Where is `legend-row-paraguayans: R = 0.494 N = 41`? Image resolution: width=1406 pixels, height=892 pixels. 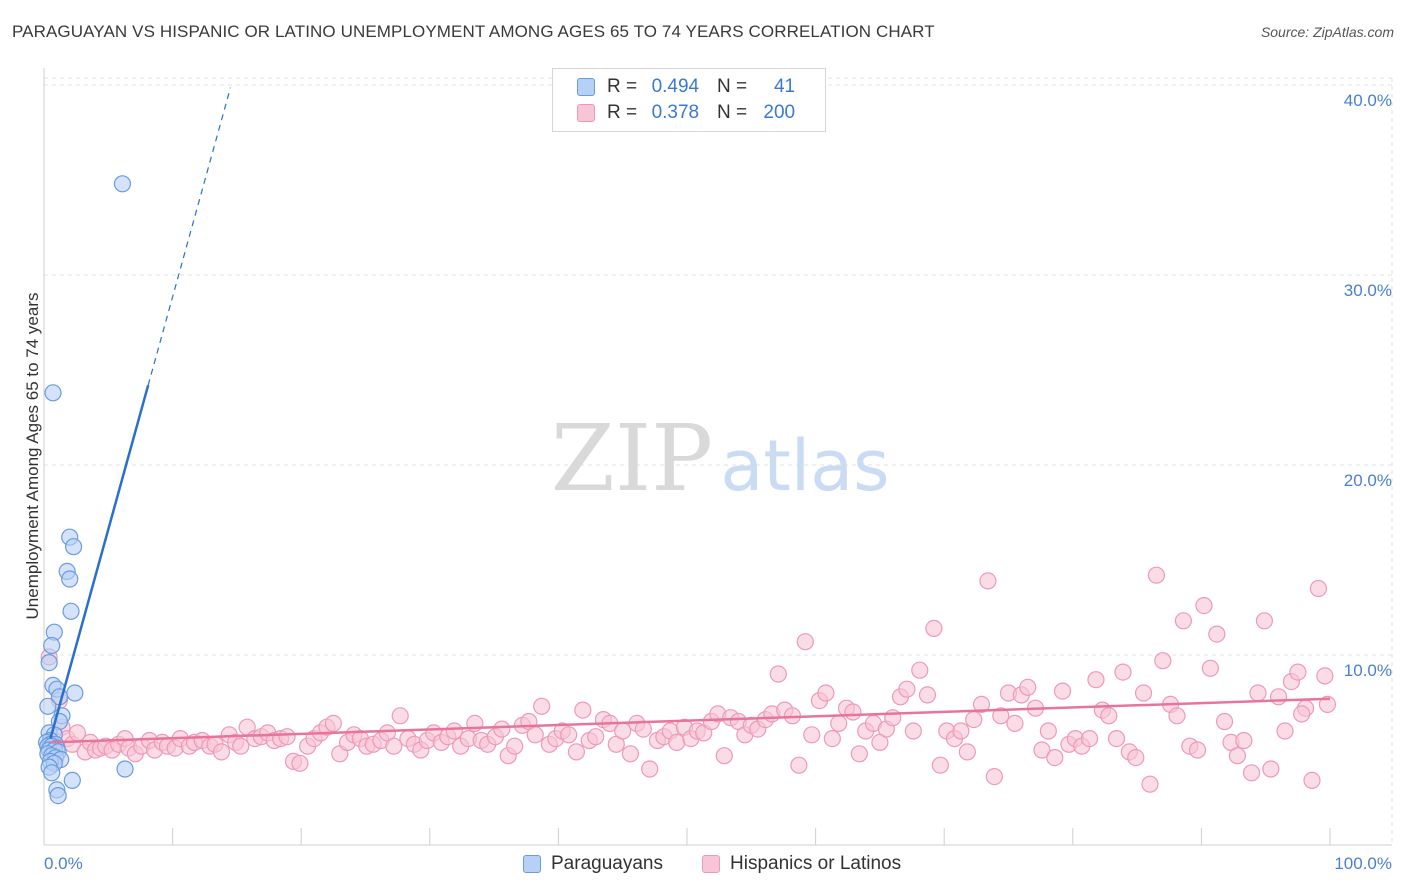 legend-row-paraguayans: R = 0.494 N = 41 is located at coordinates (674, 87).